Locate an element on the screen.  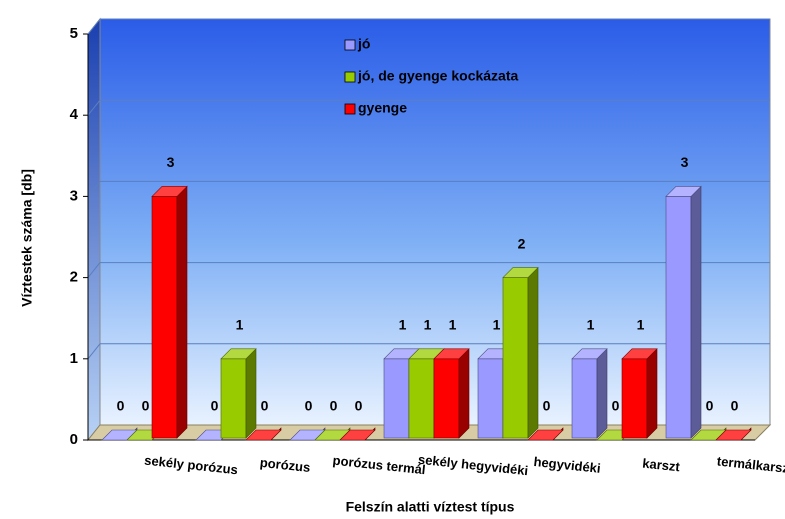
x-tick-label: karszt is located at coordinates (662, 465).